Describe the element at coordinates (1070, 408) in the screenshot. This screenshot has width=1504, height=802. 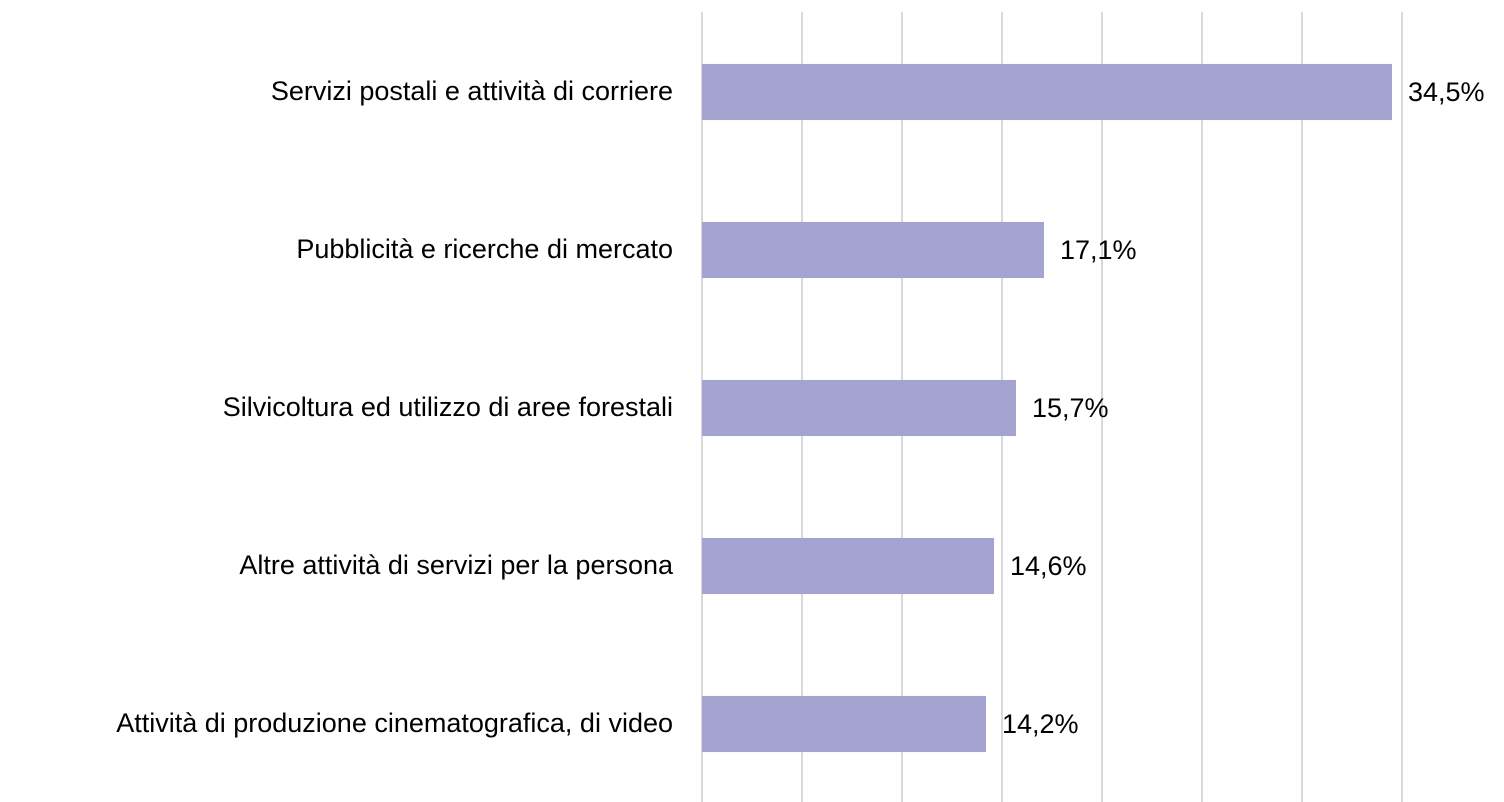
I see `value-label: 15,7%` at that location.